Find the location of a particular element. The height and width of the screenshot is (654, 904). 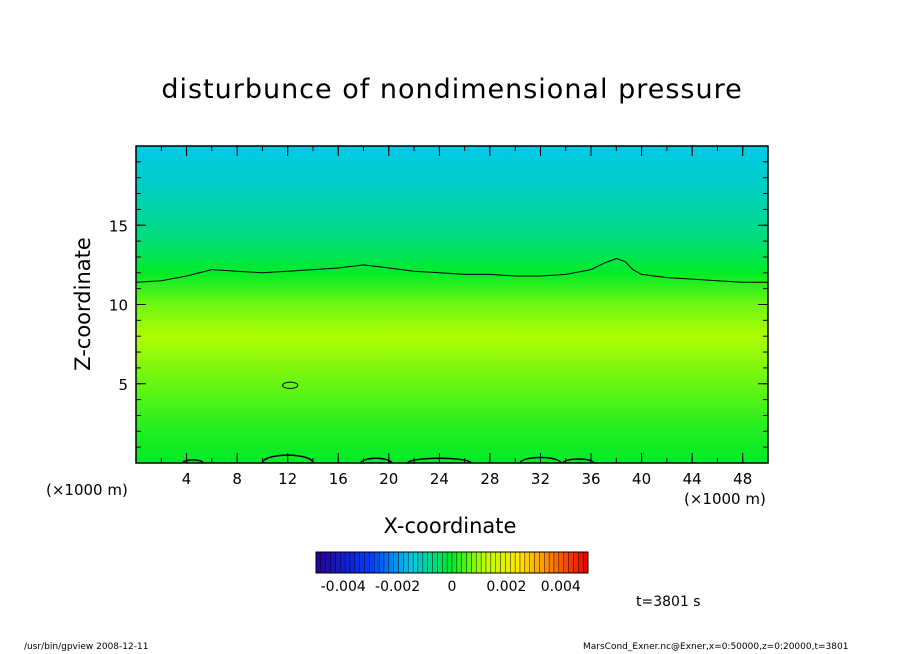

footer-left: /usr/bin/gpview 2008-12-11 is located at coordinates (86, 647).